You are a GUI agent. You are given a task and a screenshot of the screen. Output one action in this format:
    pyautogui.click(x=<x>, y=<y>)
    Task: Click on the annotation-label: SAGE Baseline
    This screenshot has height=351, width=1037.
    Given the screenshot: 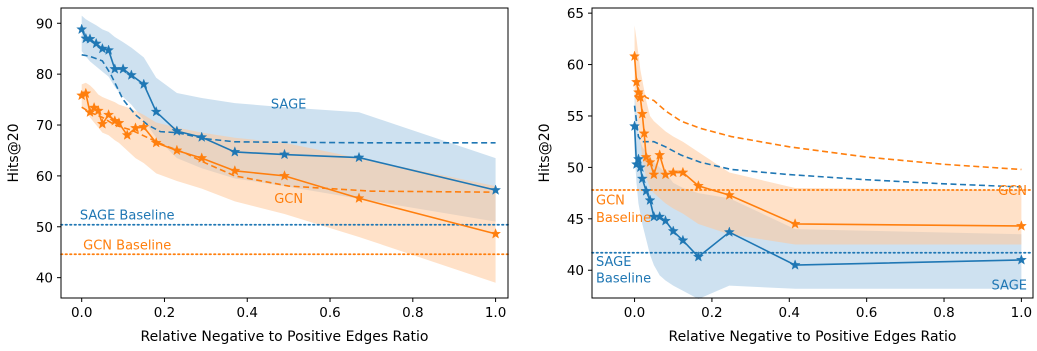 What is the action you would take?
    pyautogui.click(x=127, y=216)
    